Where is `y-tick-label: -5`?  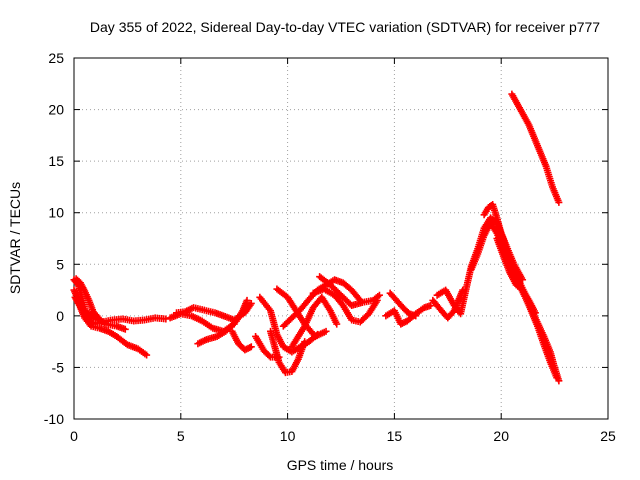
y-tick-label: -5 is located at coordinates (58, 367).